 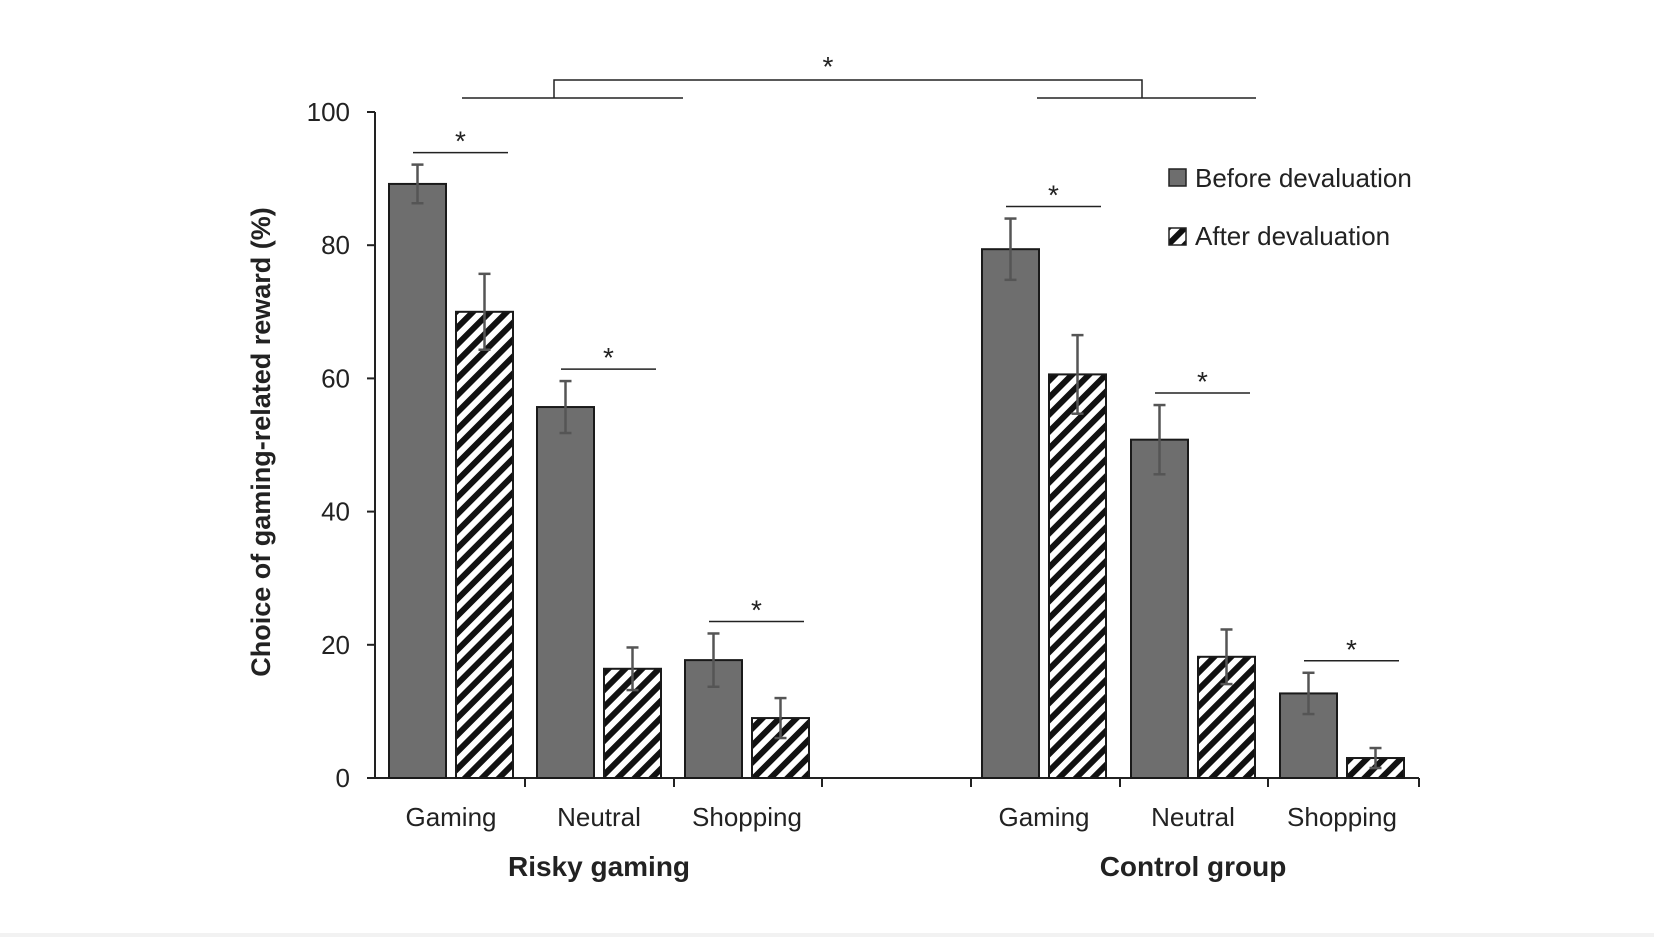 What do you see at coordinates (335, 645) in the screenshot?
I see `y-tick-label: 20` at bounding box center [335, 645].